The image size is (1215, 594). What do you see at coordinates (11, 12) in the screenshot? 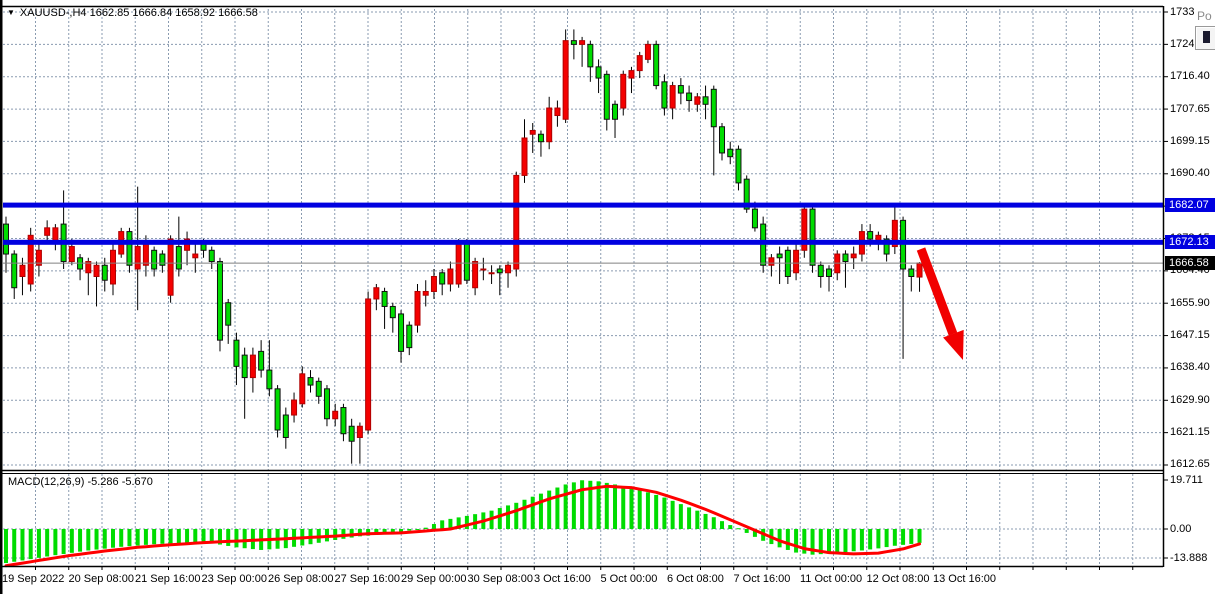
I see `chevron-down-icon: ▼` at bounding box center [11, 12].